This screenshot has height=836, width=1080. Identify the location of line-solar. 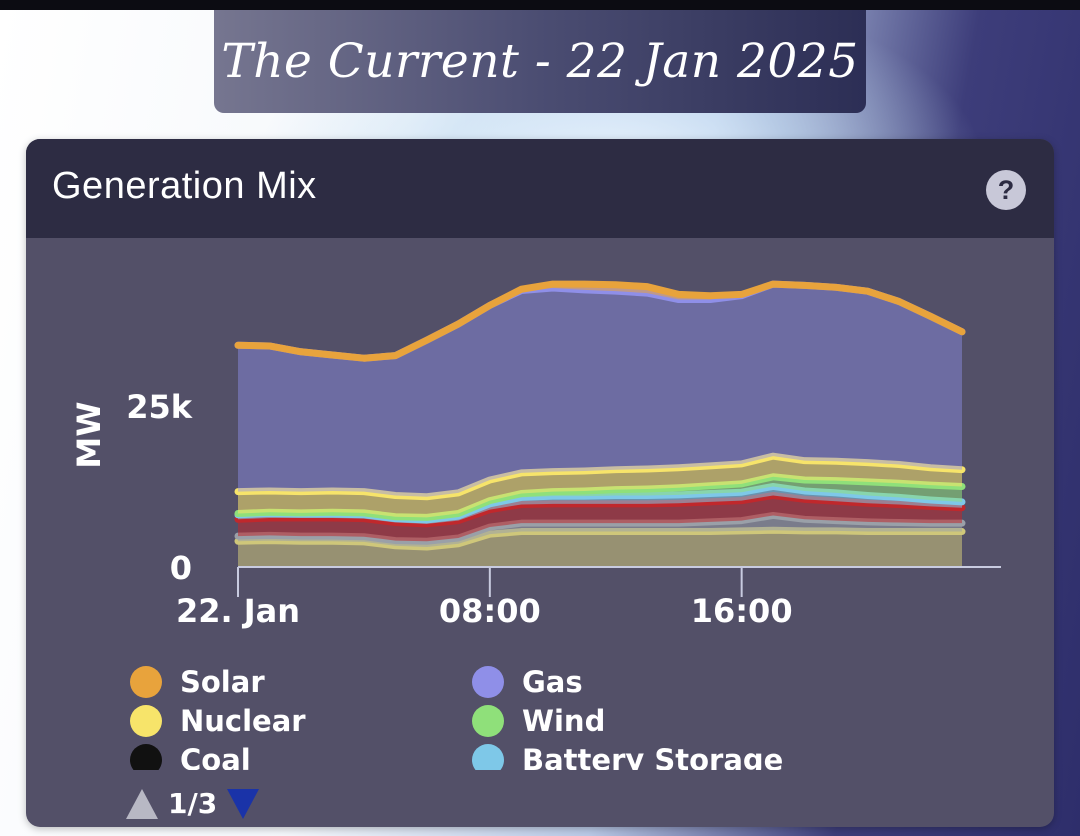
(600, 321).